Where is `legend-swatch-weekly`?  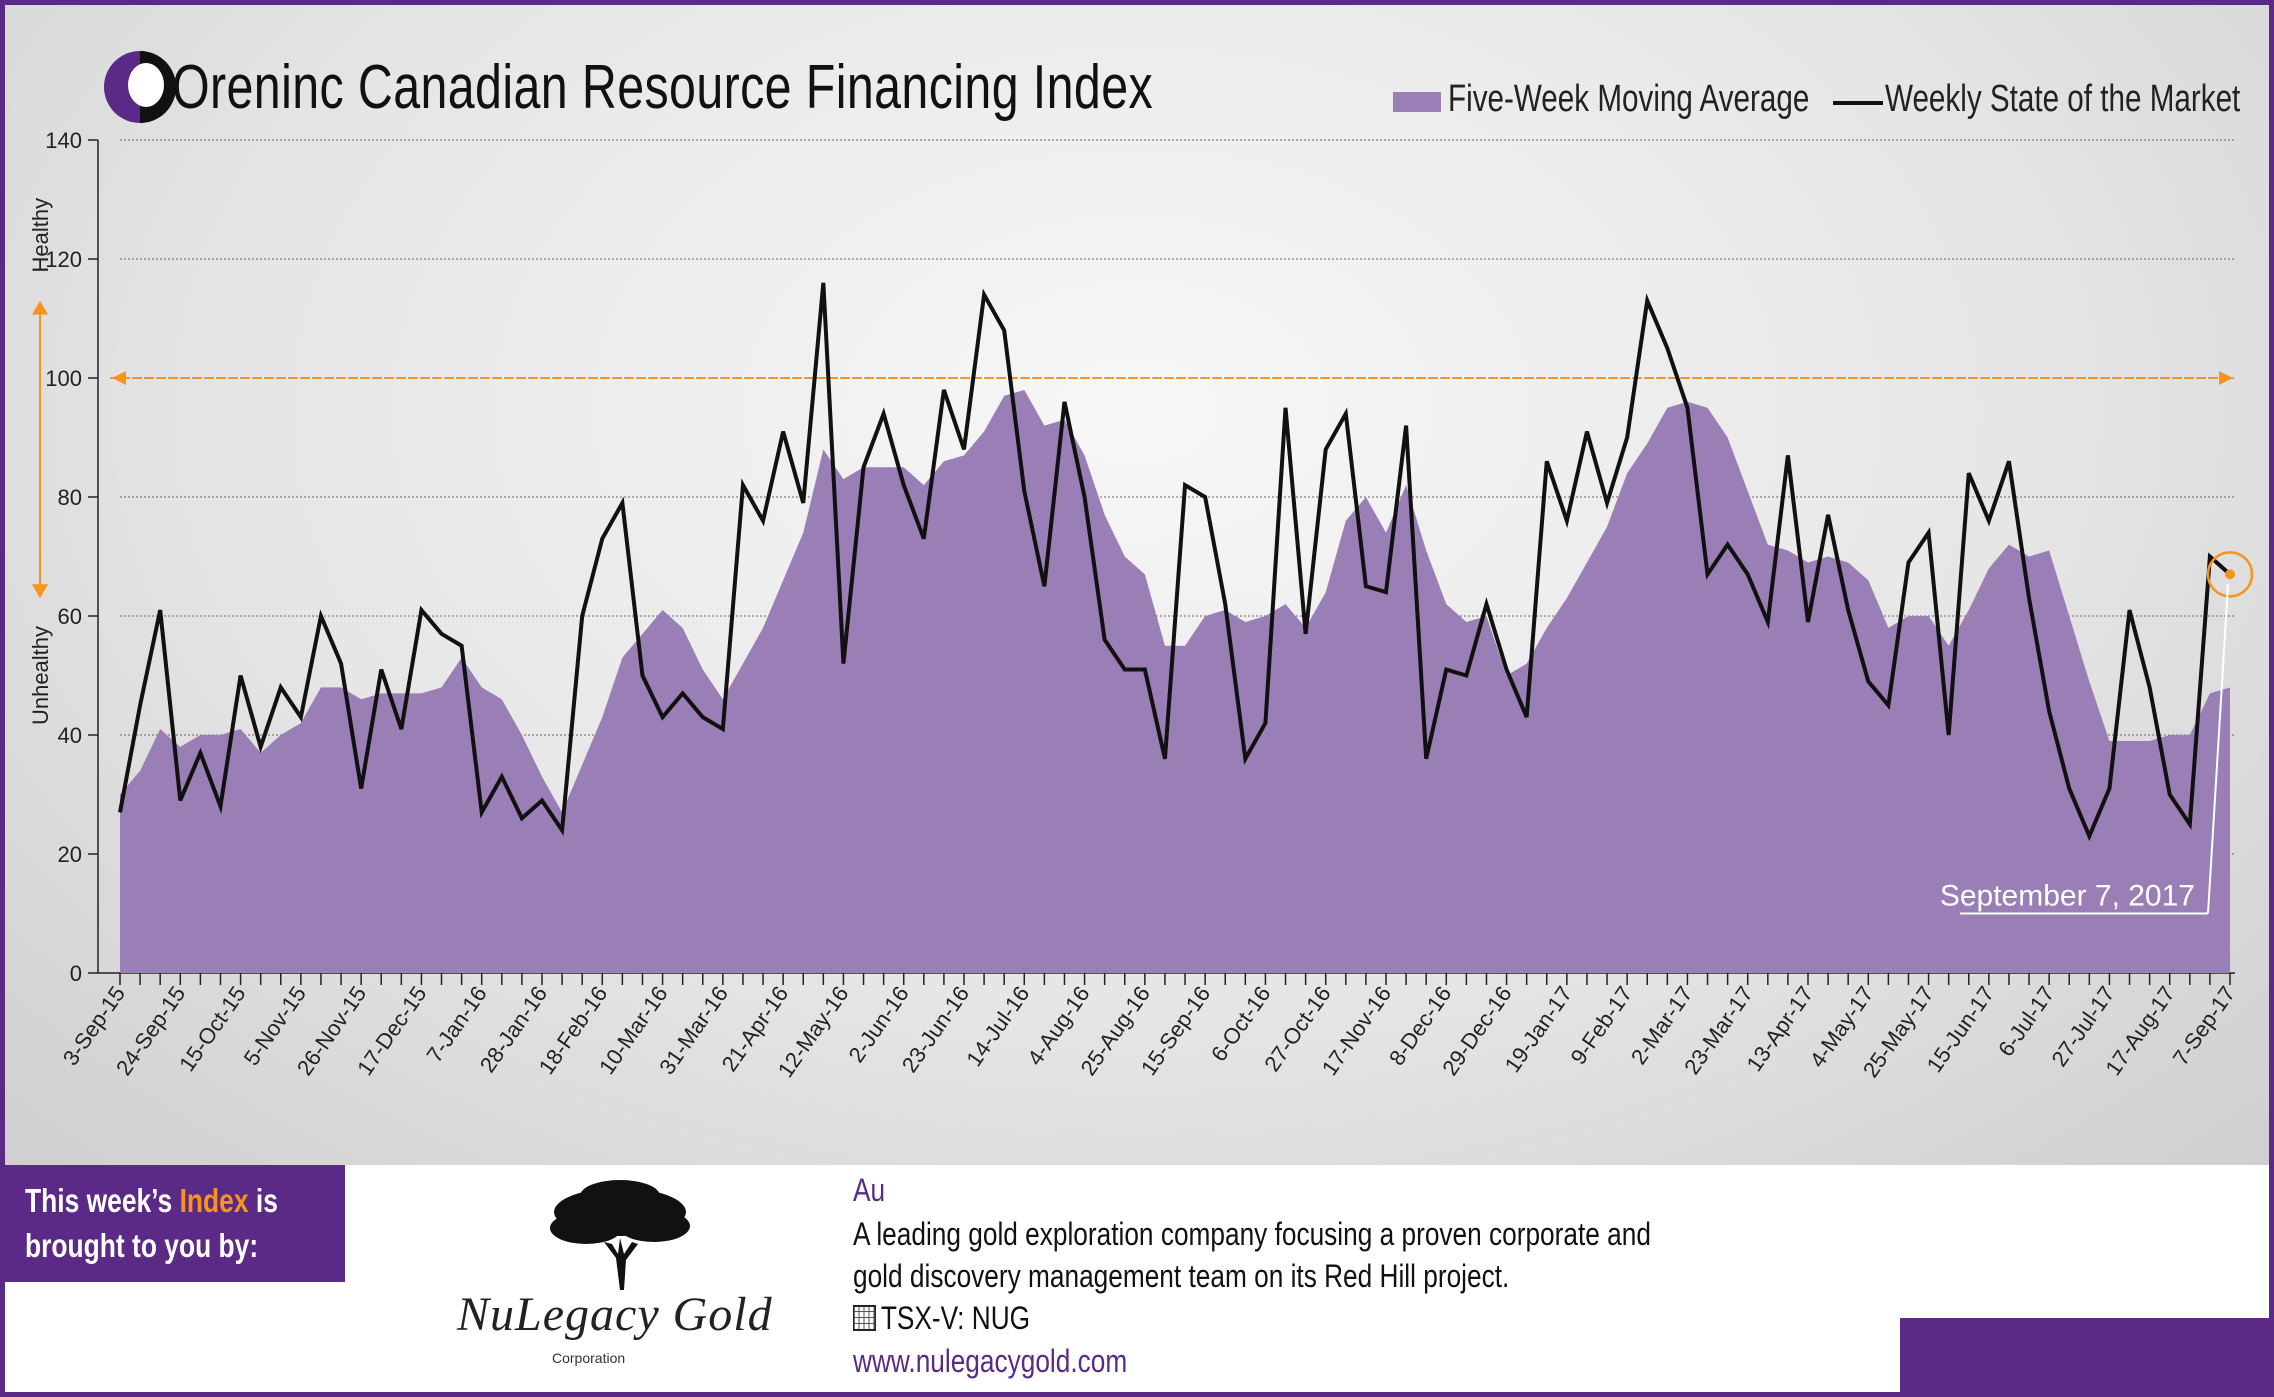 legend-swatch-weekly is located at coordinates (1858, 103).